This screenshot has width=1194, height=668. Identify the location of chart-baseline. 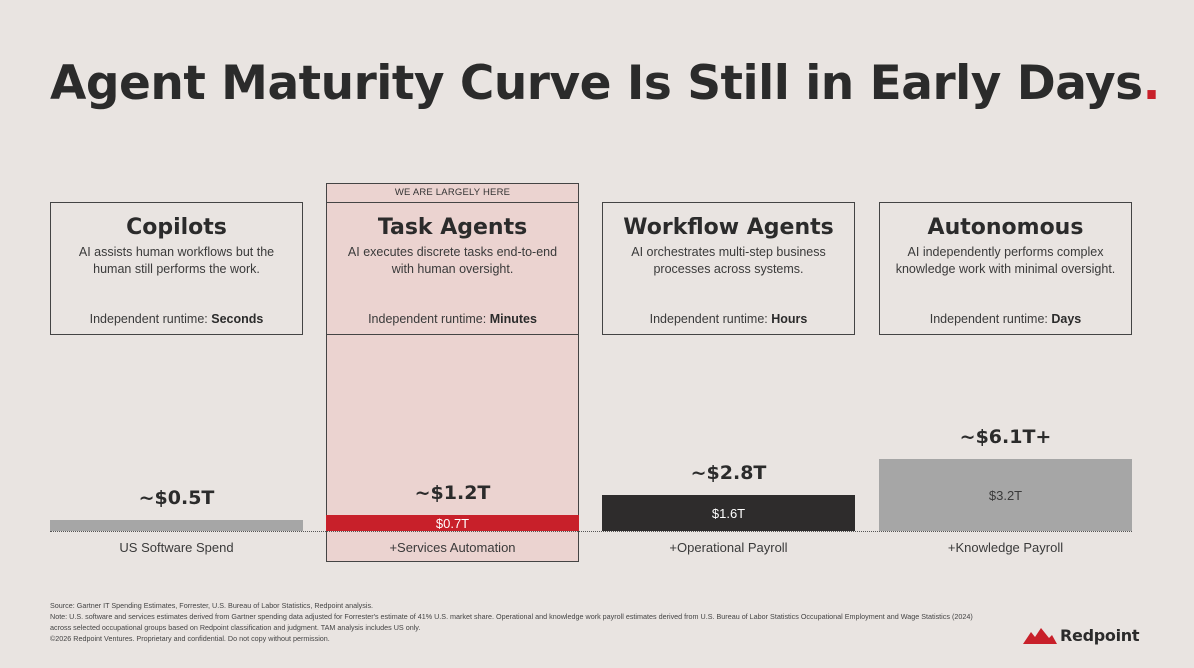
(591, 531).